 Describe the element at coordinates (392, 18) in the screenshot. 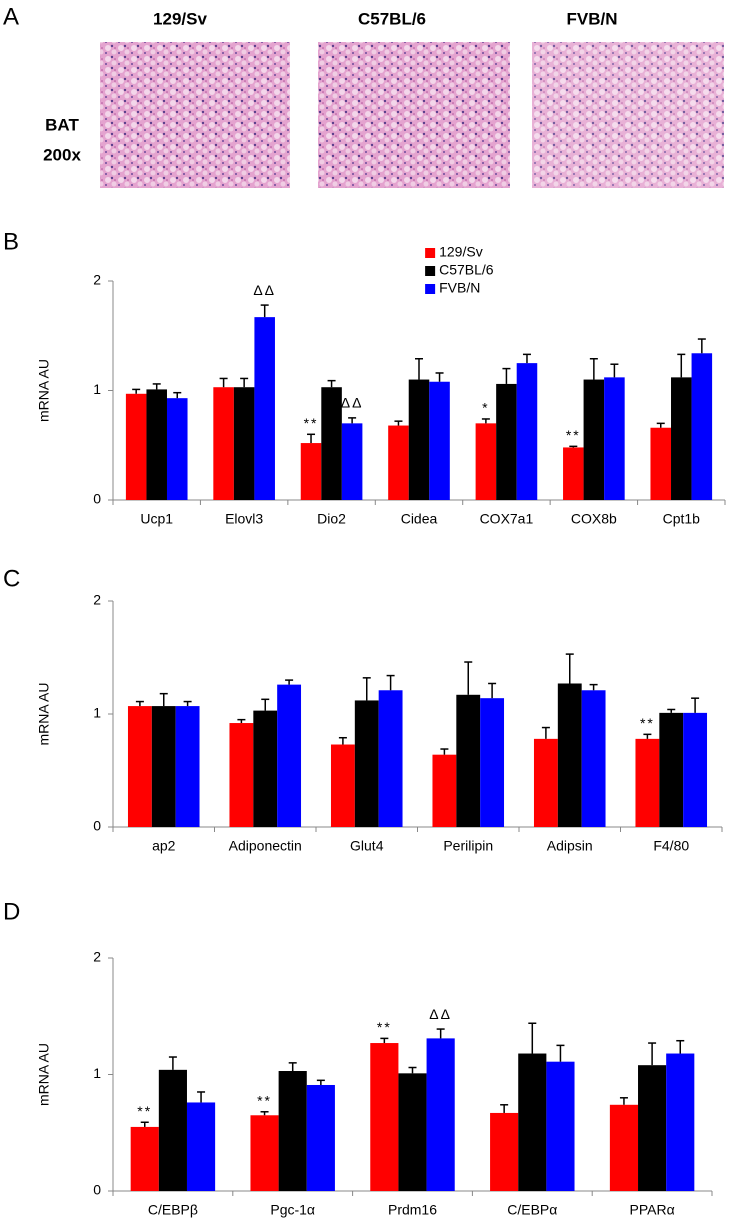

I see `strain-label: C57BL/6` at that location.